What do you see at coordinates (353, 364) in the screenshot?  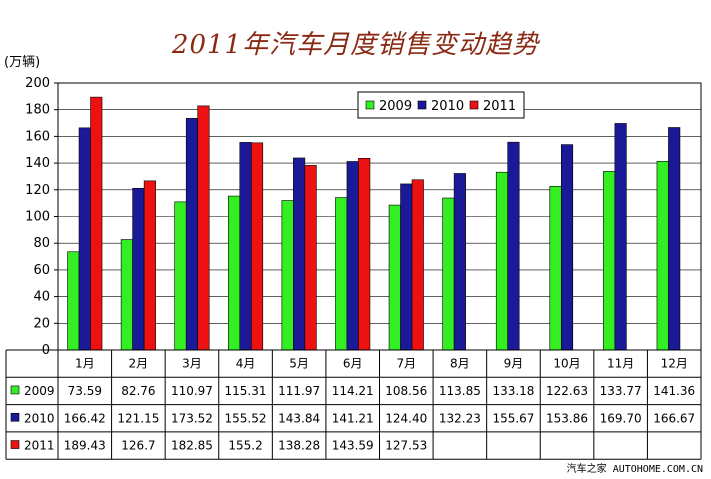 I see `category-label: 6月` at bounding box center [353, 364].